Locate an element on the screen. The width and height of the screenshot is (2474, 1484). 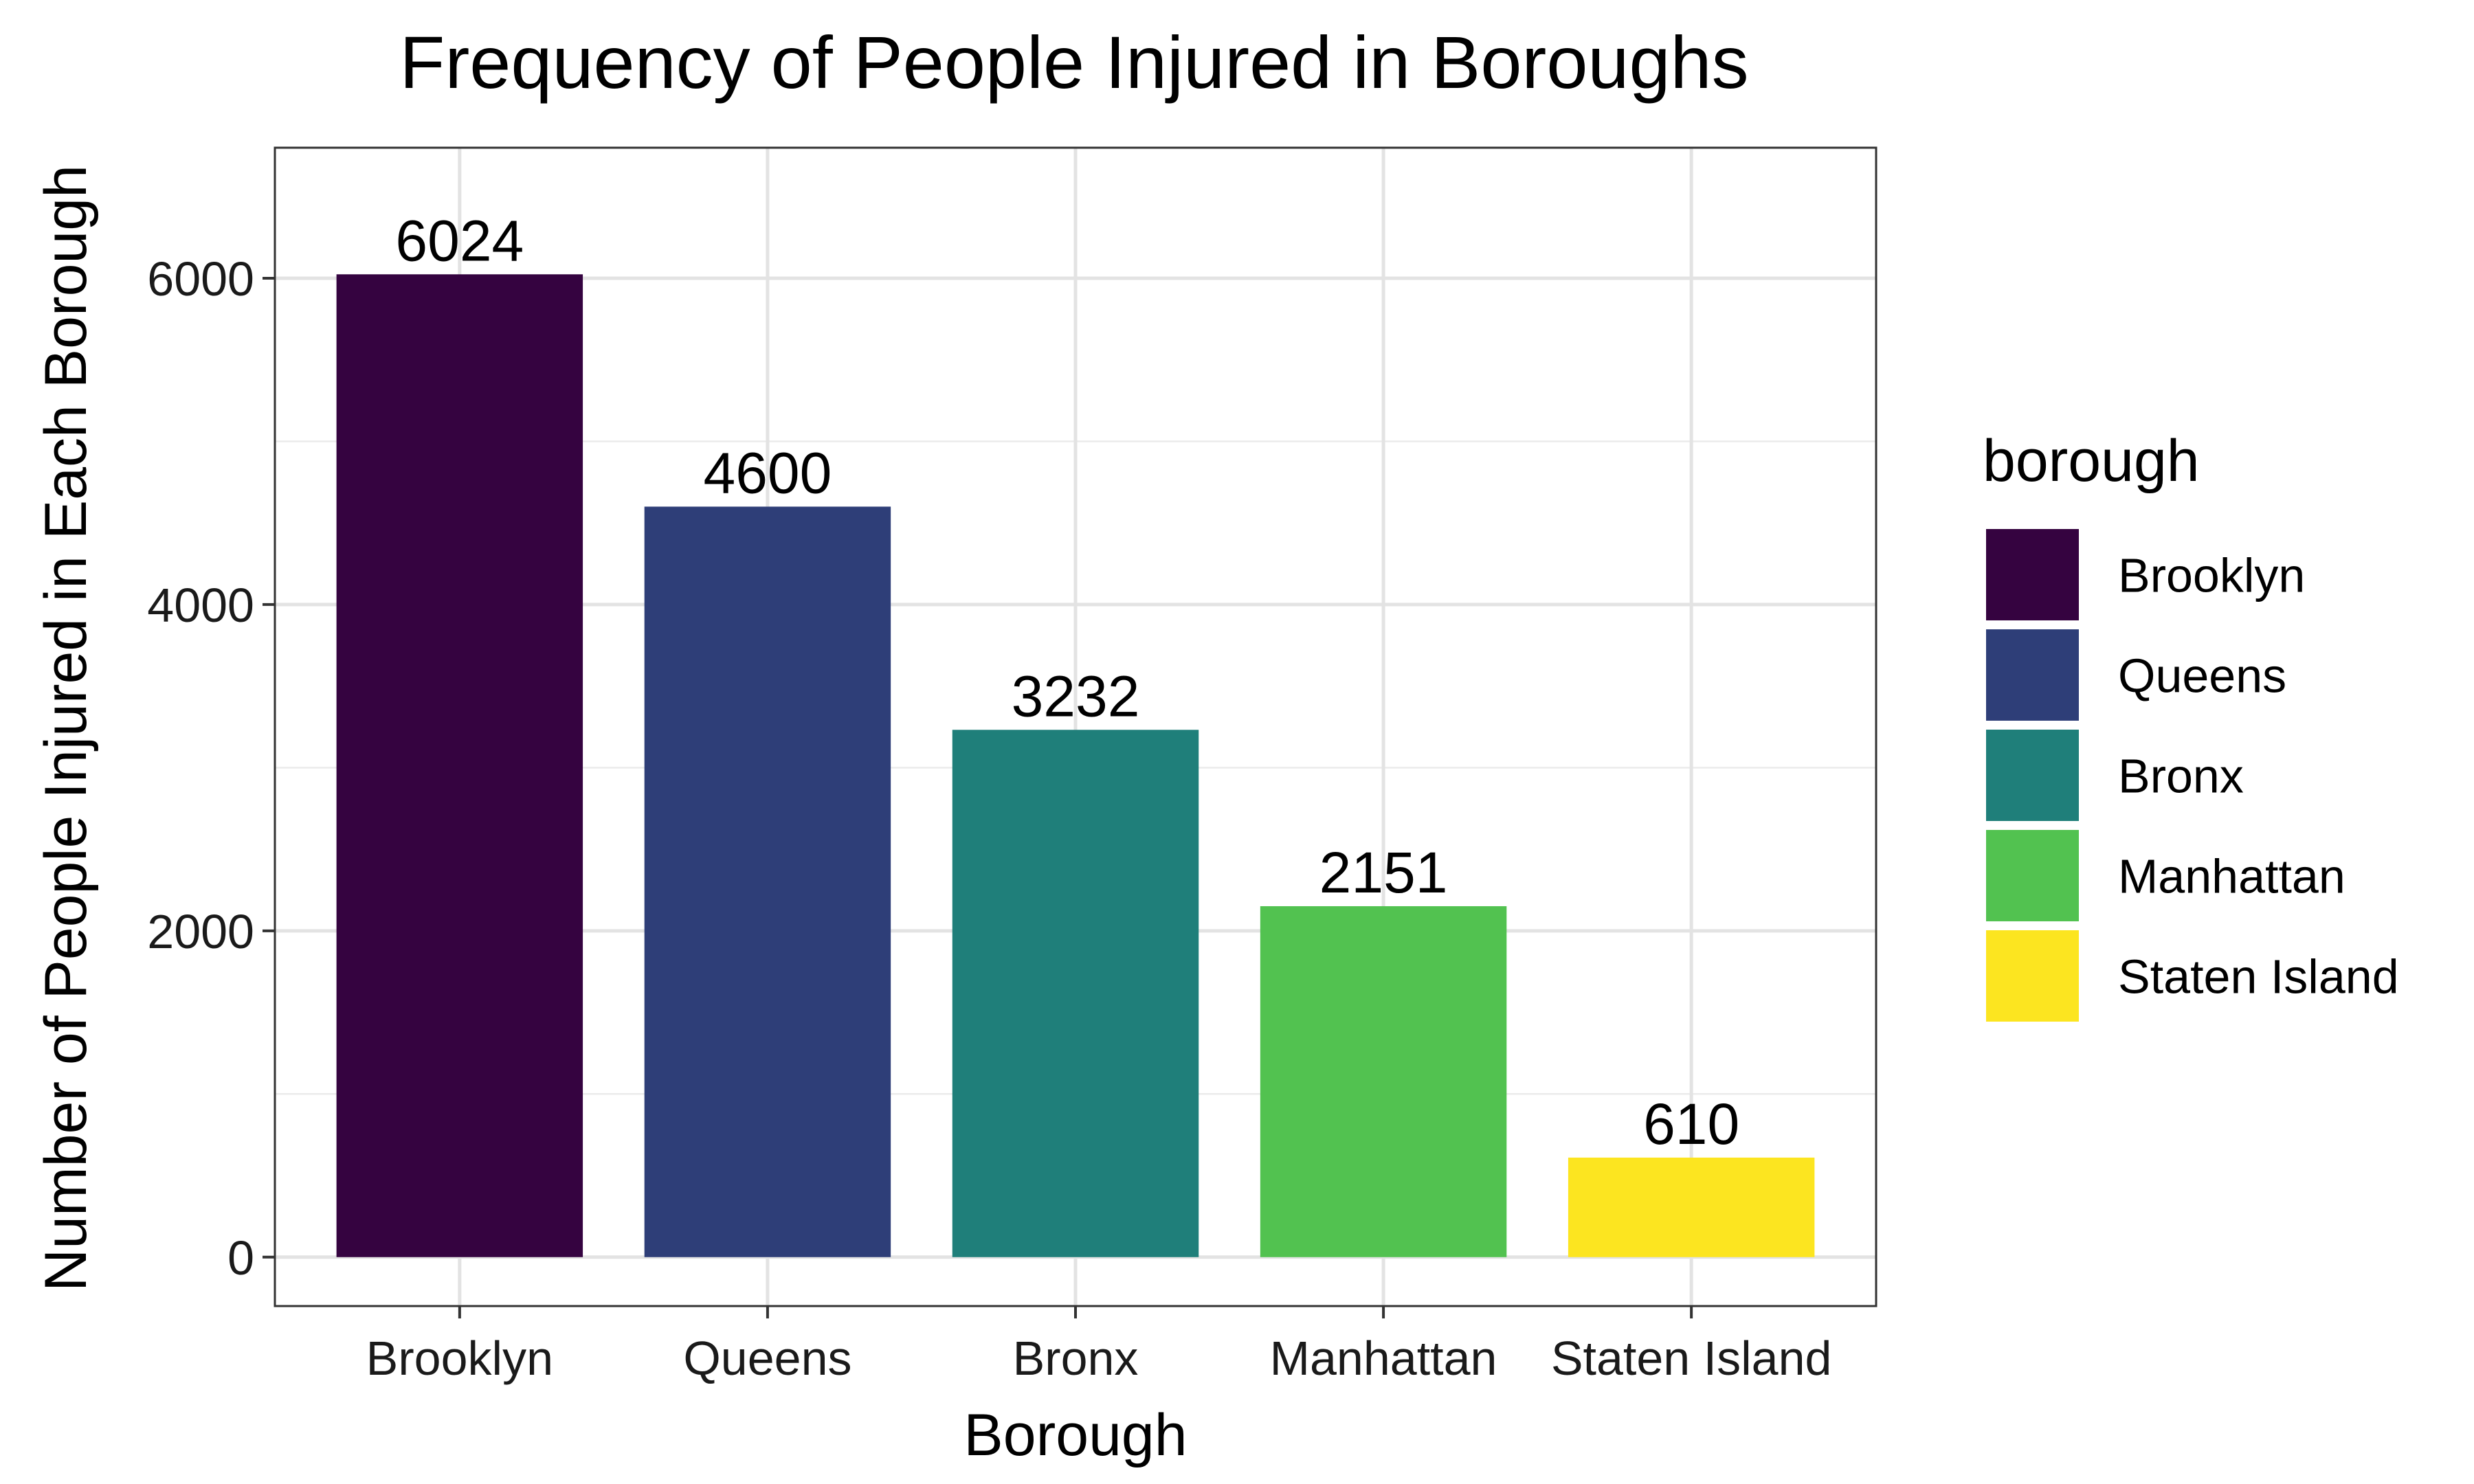
x-tick-label: Queens is located at coordinates (767, 1358).